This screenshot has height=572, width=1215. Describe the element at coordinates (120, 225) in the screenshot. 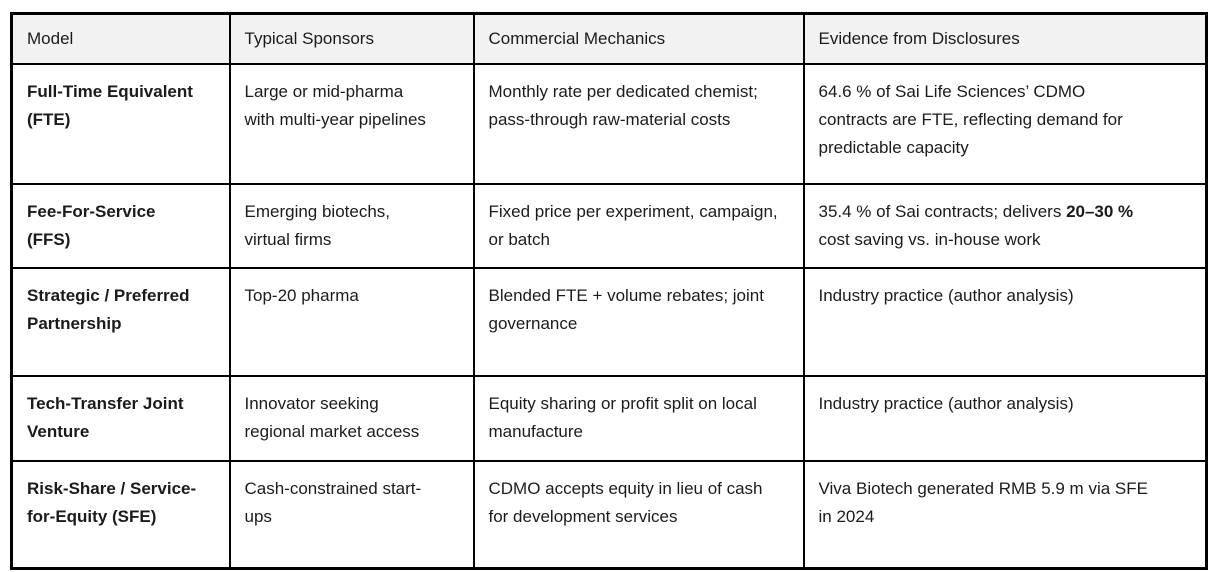

I see `cell-model: Fee-For-Service (FFS)` at that location.